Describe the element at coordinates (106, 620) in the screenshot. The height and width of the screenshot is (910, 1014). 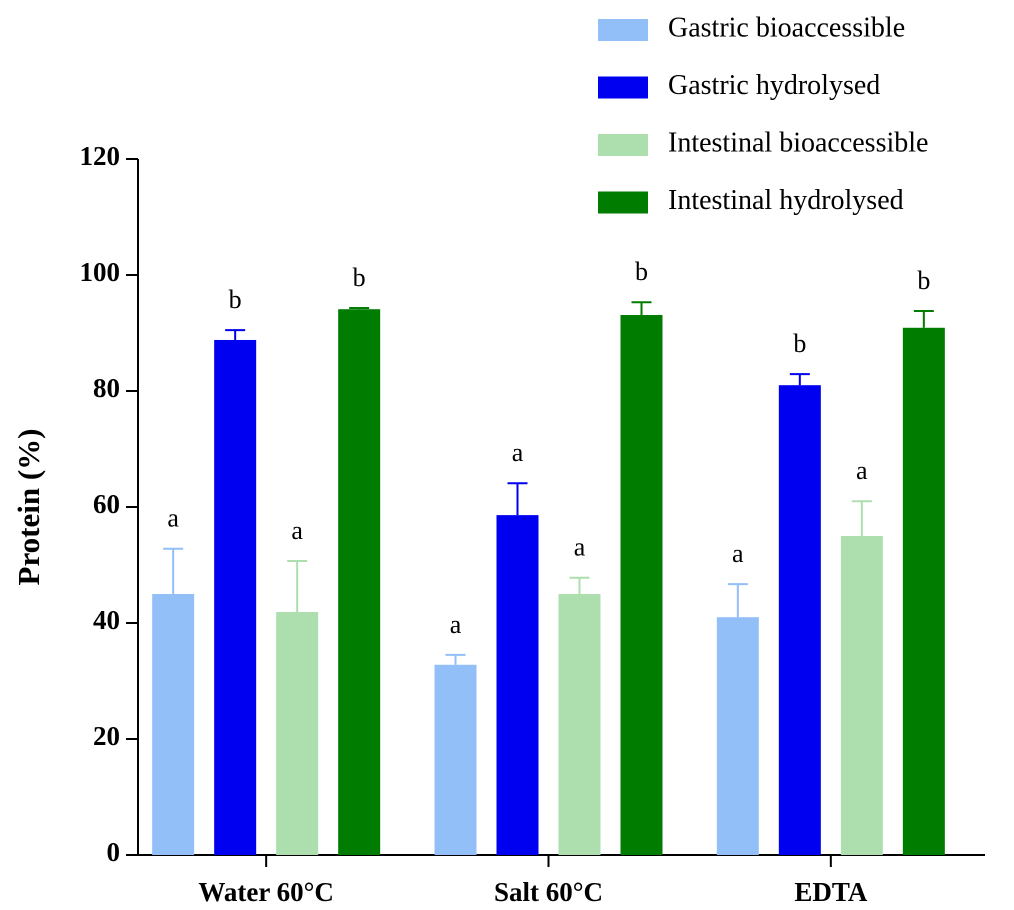
I see `y-tick-label: 40` at that location.